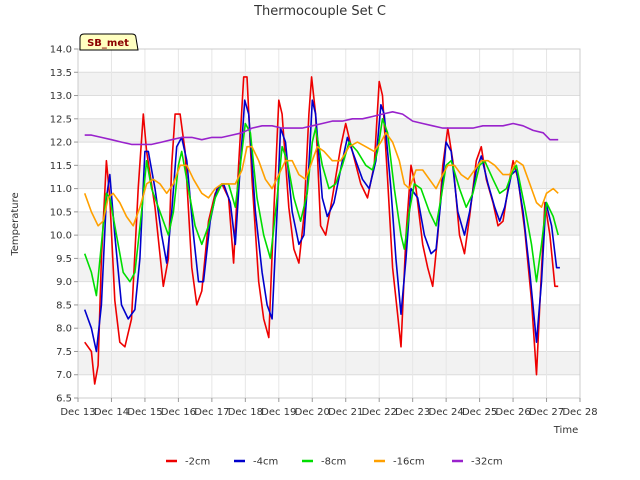  Describe the element at coordinates (409, 462) in the screenshot. I see `legend-label: -16cm` at that location.